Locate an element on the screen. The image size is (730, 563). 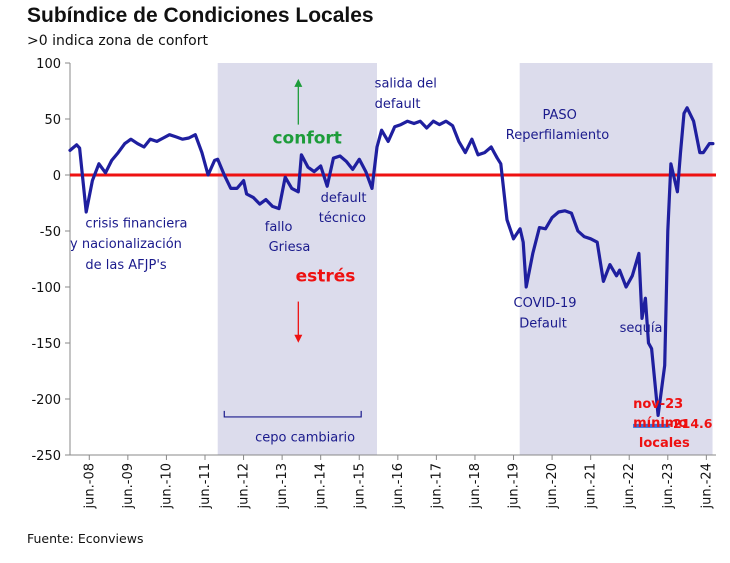
x-tick-label: jun.-18 is located at coordinates (475, 486).